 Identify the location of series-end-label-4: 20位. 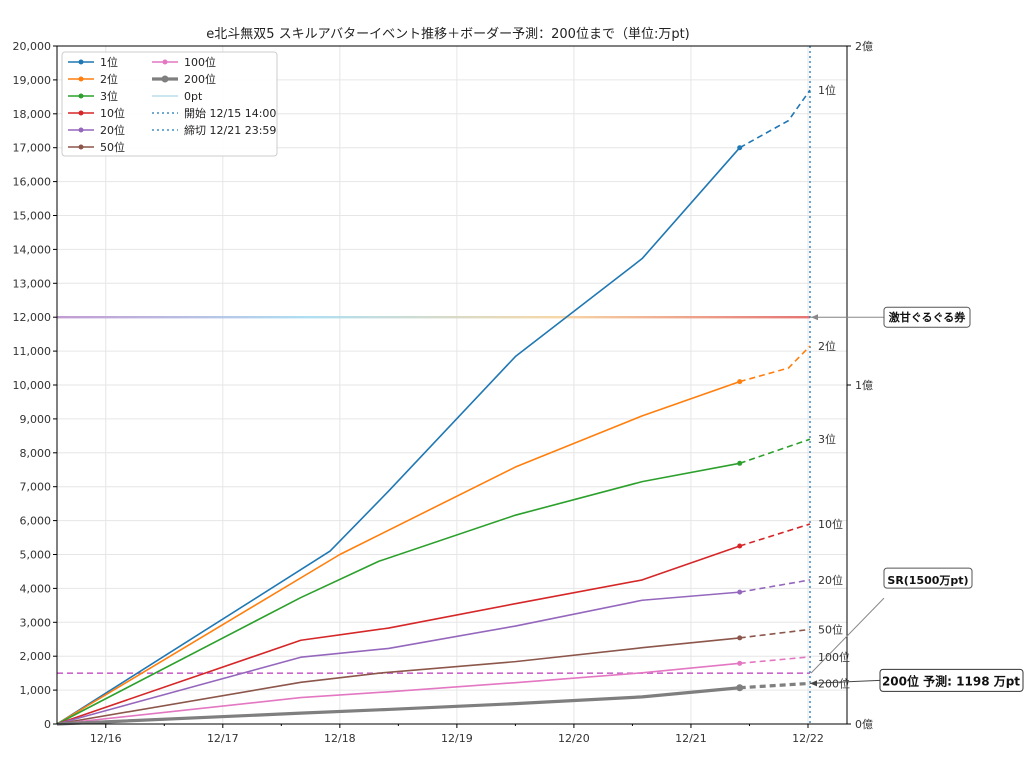
(830, 580).